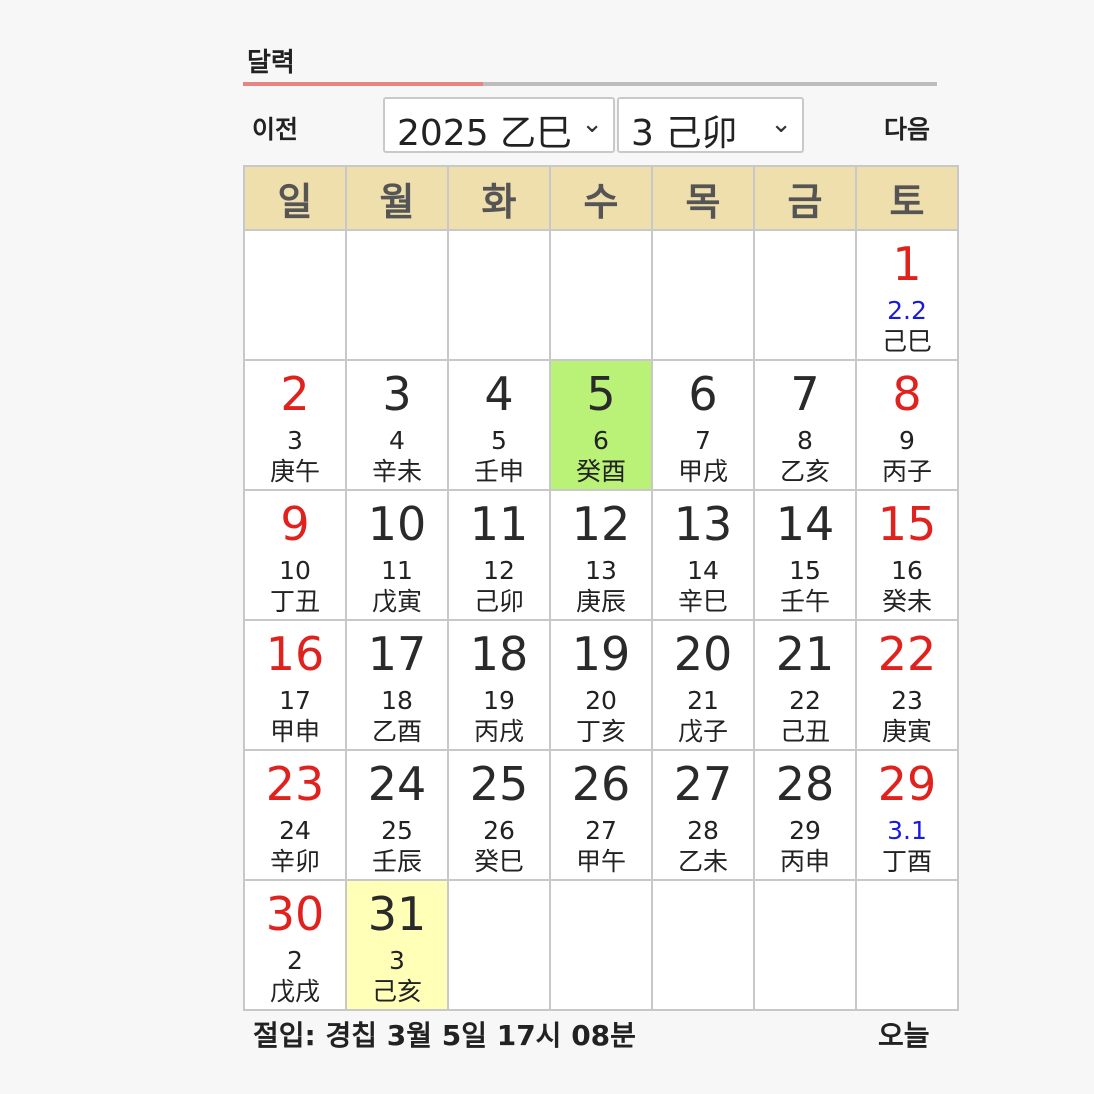 This screenshot has height=1094, width=1094. I want to click on lunar-date: 15, so click(805, 570).